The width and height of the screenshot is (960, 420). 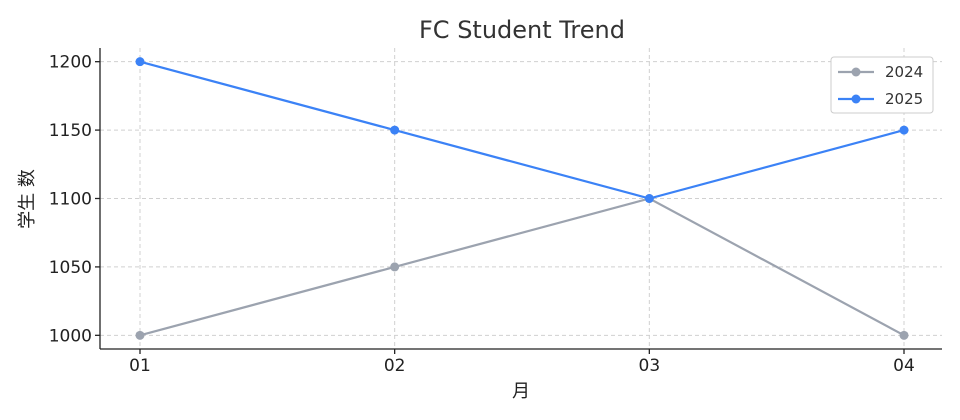 What do you see at coordinates (395, 366) in the screenshot?
I see `x-tick-label-1: 02` at bounding box center [395, 366].